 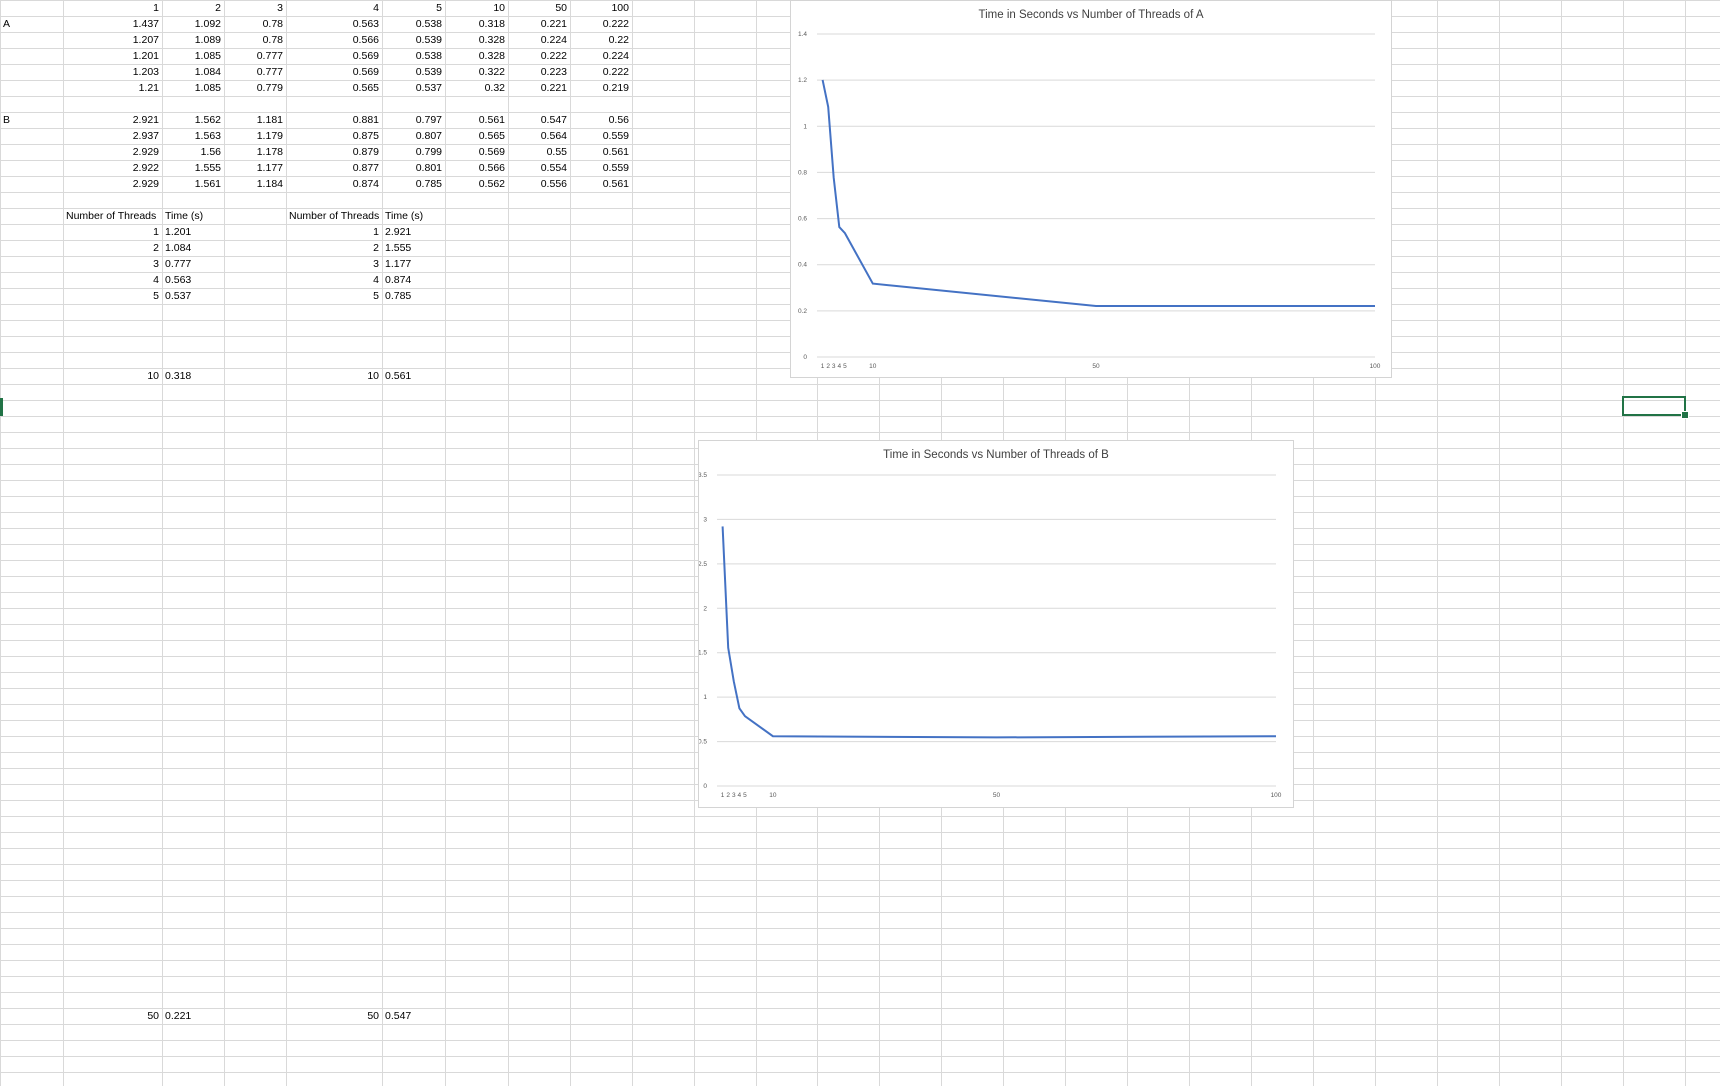 What do you see at coordinates (398, 232) in the screenshot?
I see `summary-b-time-cell: 2.921` at bounding box center [398, 232].